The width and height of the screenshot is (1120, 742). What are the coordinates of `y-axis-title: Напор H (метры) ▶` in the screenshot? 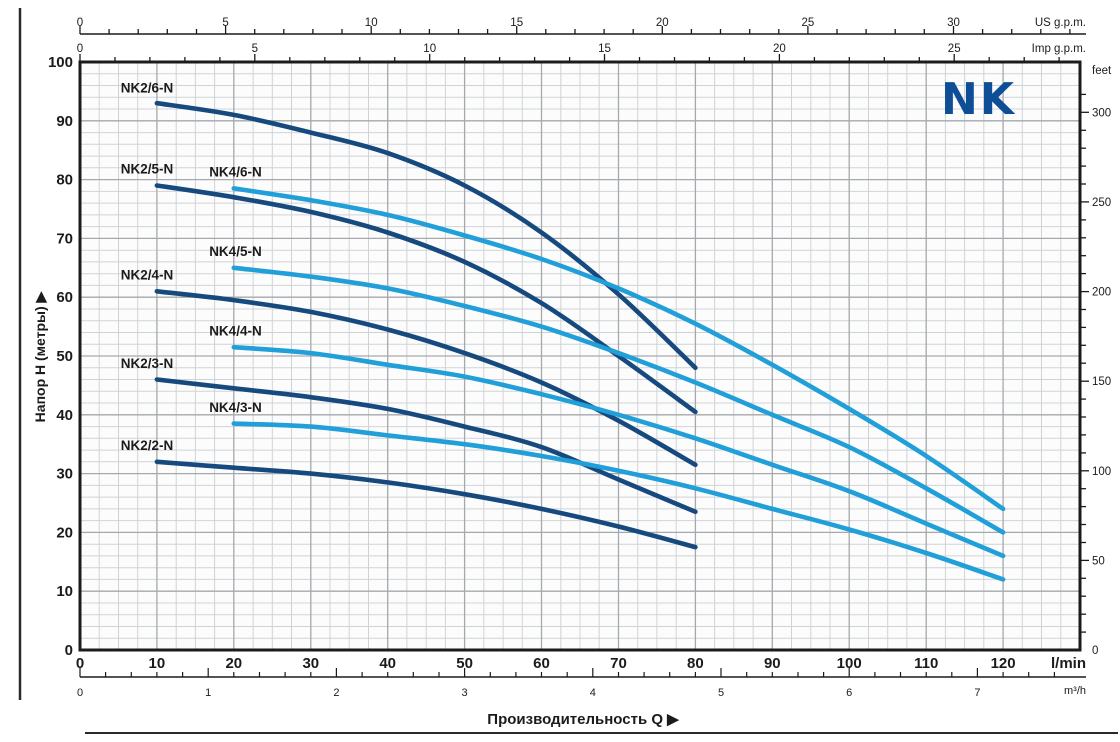 It's located at (40, 356).